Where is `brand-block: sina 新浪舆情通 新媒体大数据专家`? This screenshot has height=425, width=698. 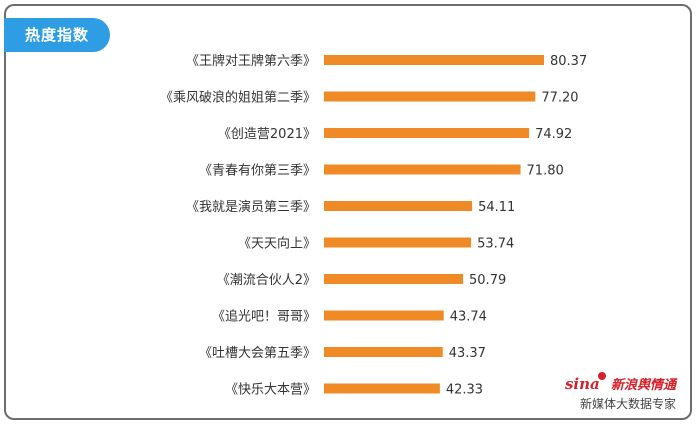
brand-block: sina 新浪舆情通 新媒体大数据专家 is located at coordinates (620, 392).